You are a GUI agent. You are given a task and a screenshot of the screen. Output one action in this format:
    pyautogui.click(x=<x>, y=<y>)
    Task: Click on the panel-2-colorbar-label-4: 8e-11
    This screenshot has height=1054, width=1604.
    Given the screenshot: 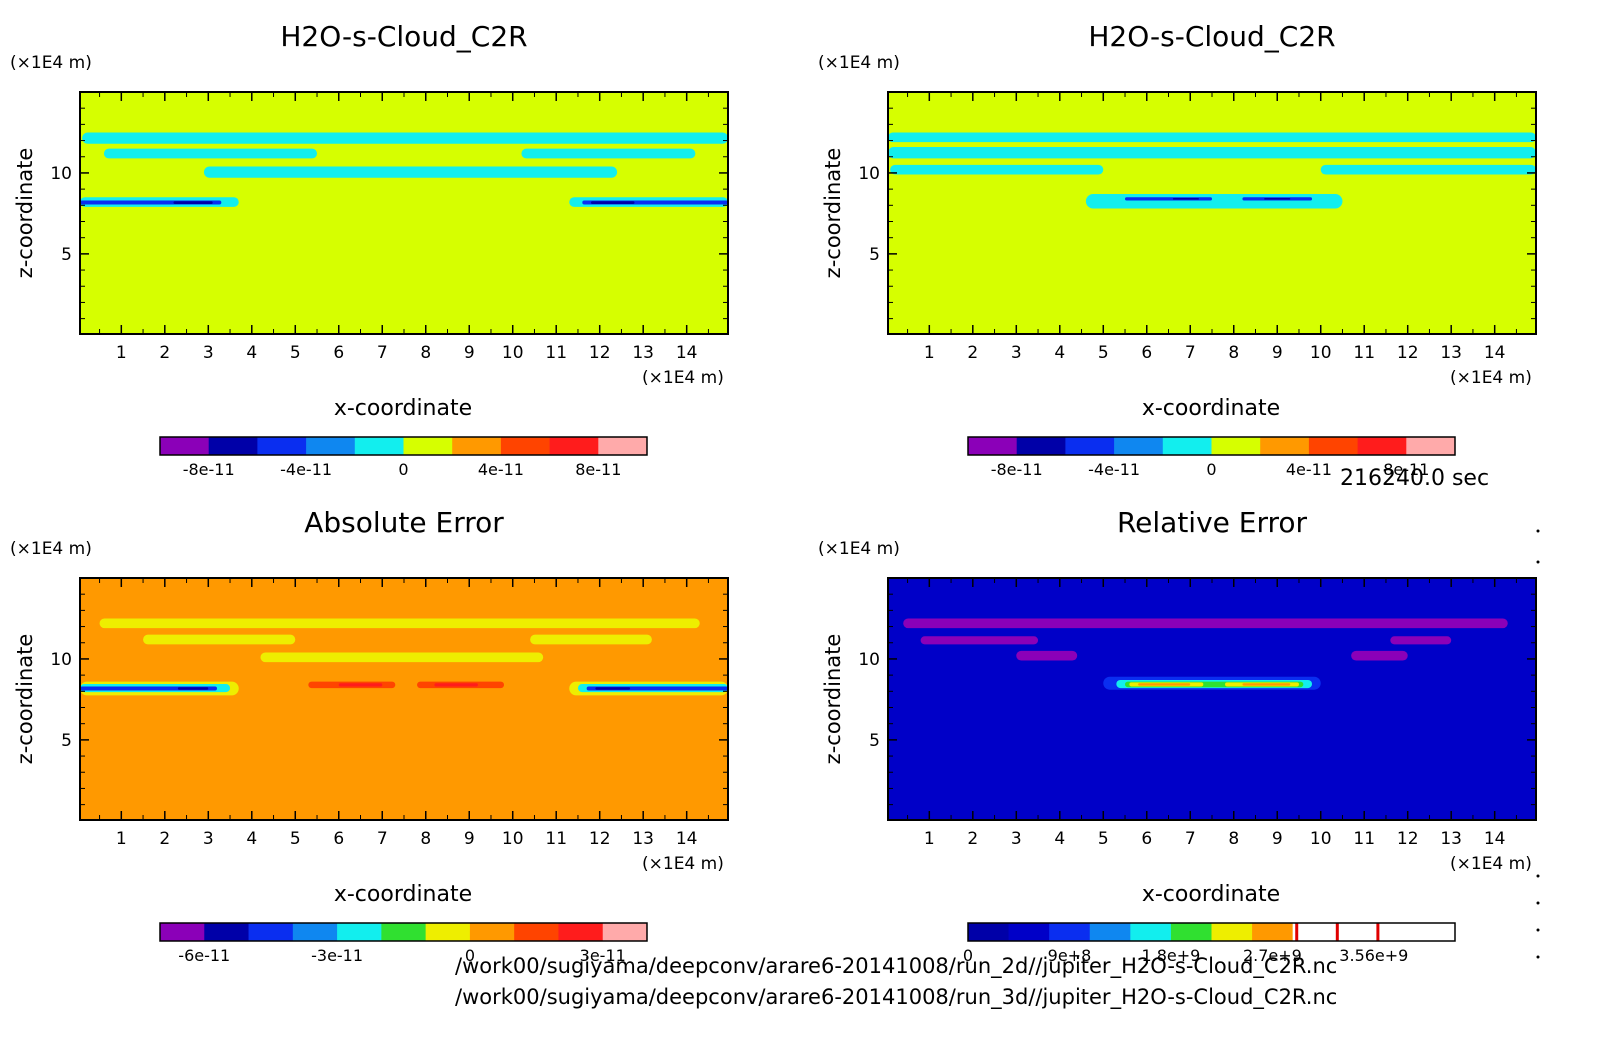 What is the action you would take?
    pyautogui.click(x=1406, y=469)
    